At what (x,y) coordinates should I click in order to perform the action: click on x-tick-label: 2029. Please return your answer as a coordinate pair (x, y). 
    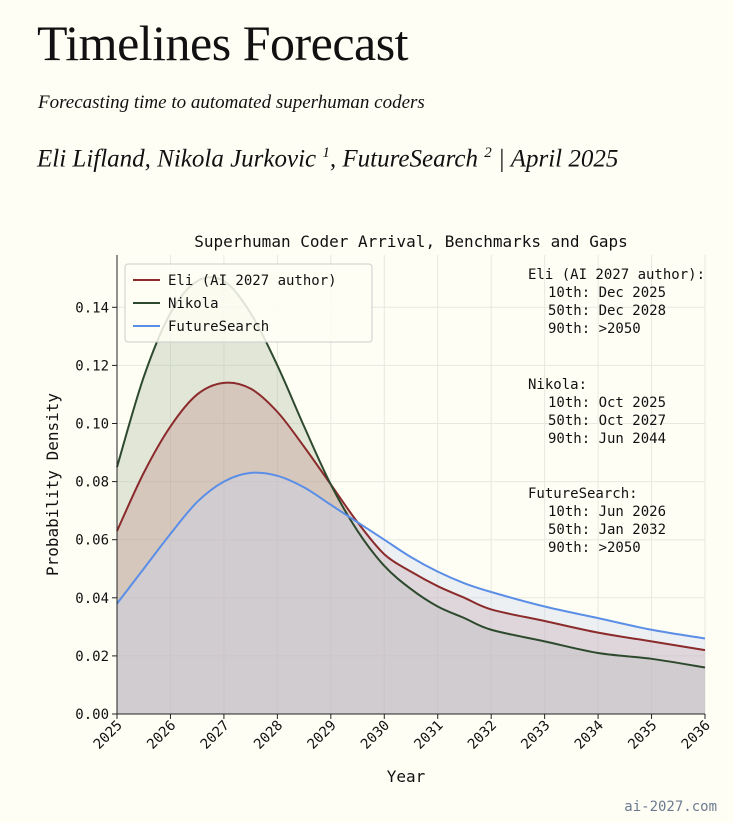
    Looking at the image, I should click on (321, 735).